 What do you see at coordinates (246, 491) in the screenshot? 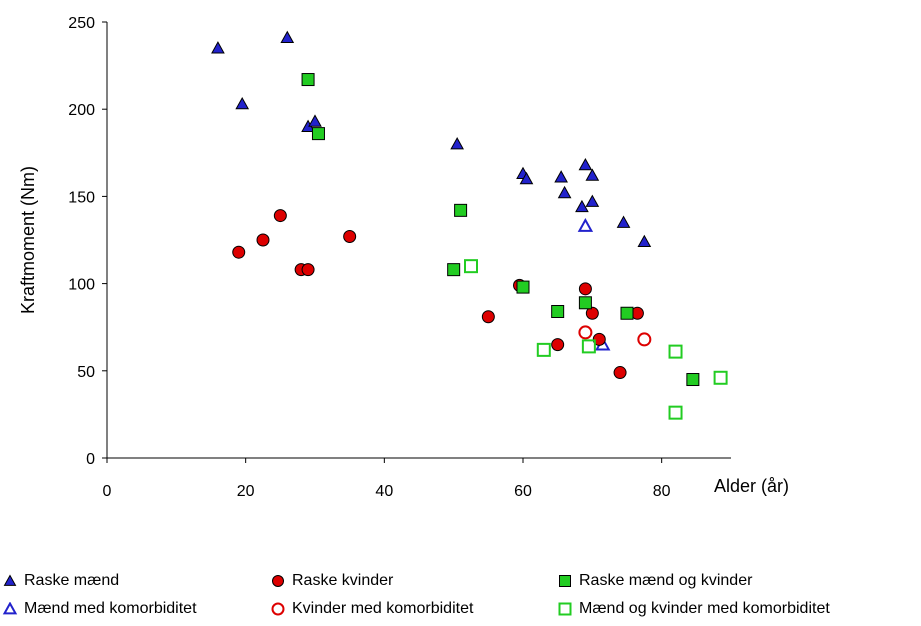
I see `x-tick-label: 20` at bounding box center [246, 491].